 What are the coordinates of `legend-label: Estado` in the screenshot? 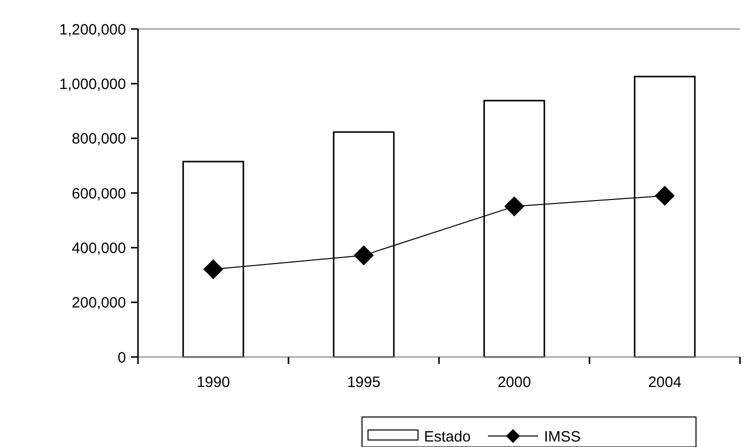 It's located at (447, 437).